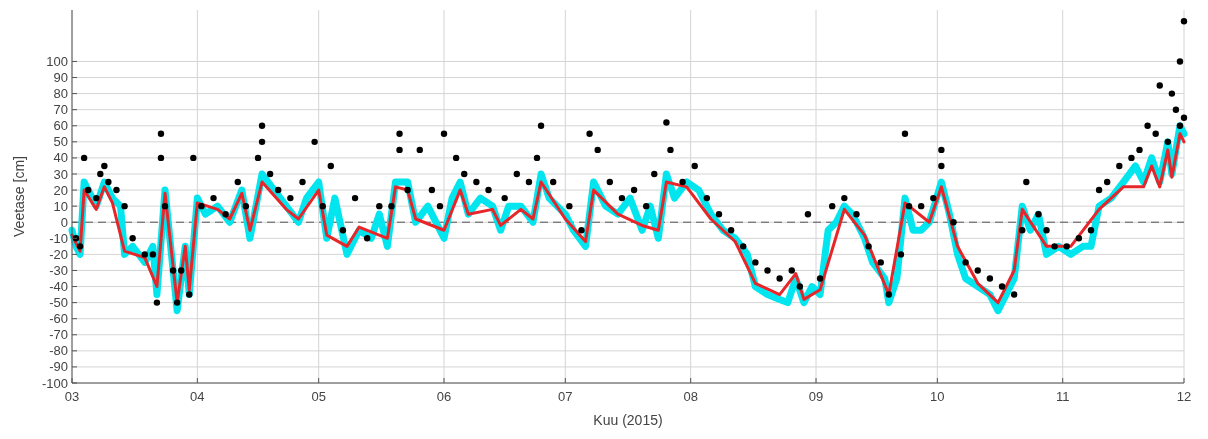  What do you see at coordinates (60, 158) in the screenshot?
I see `y-tick-label: 40` at bounding box center [60, 158].